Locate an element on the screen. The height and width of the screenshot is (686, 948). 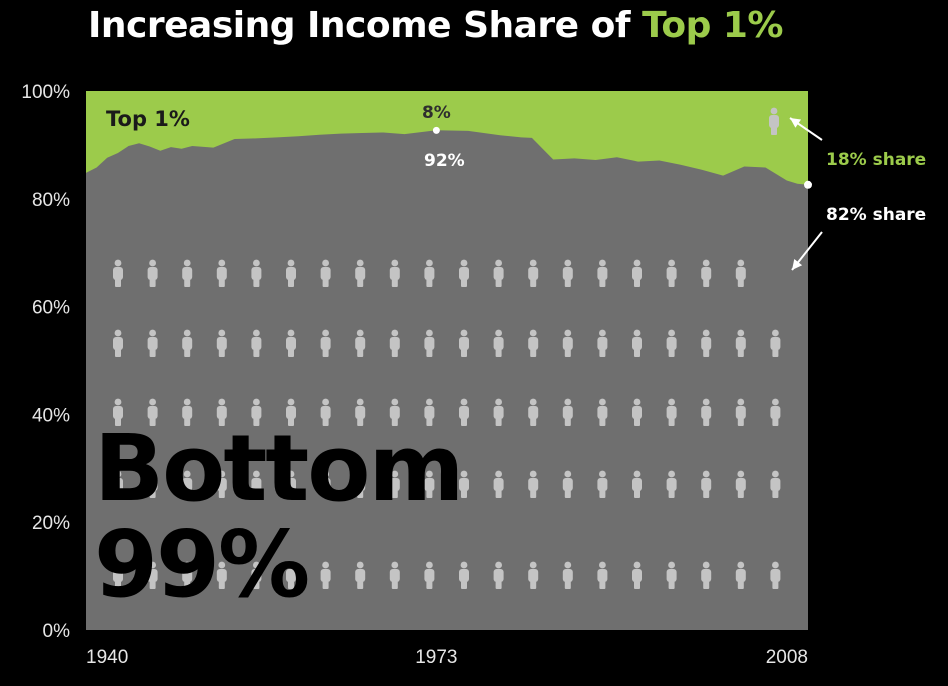
arrow-head is located at coordinates (797, 264).